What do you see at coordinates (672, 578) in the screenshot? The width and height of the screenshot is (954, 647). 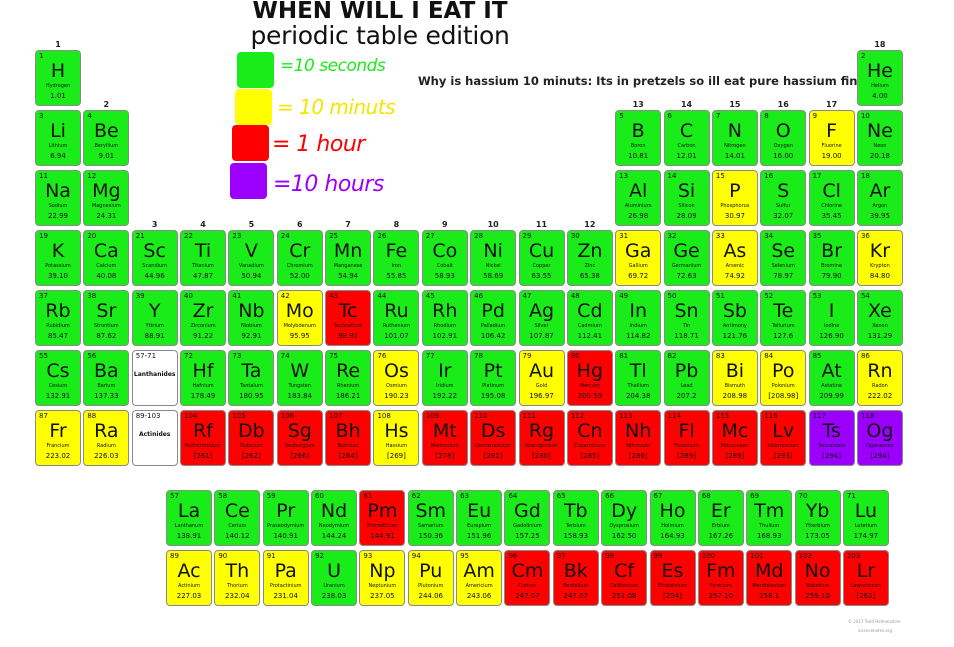 I see `element-einsteinium: 99 Es Einsteinium [254]` at bounding box center [672, 578].